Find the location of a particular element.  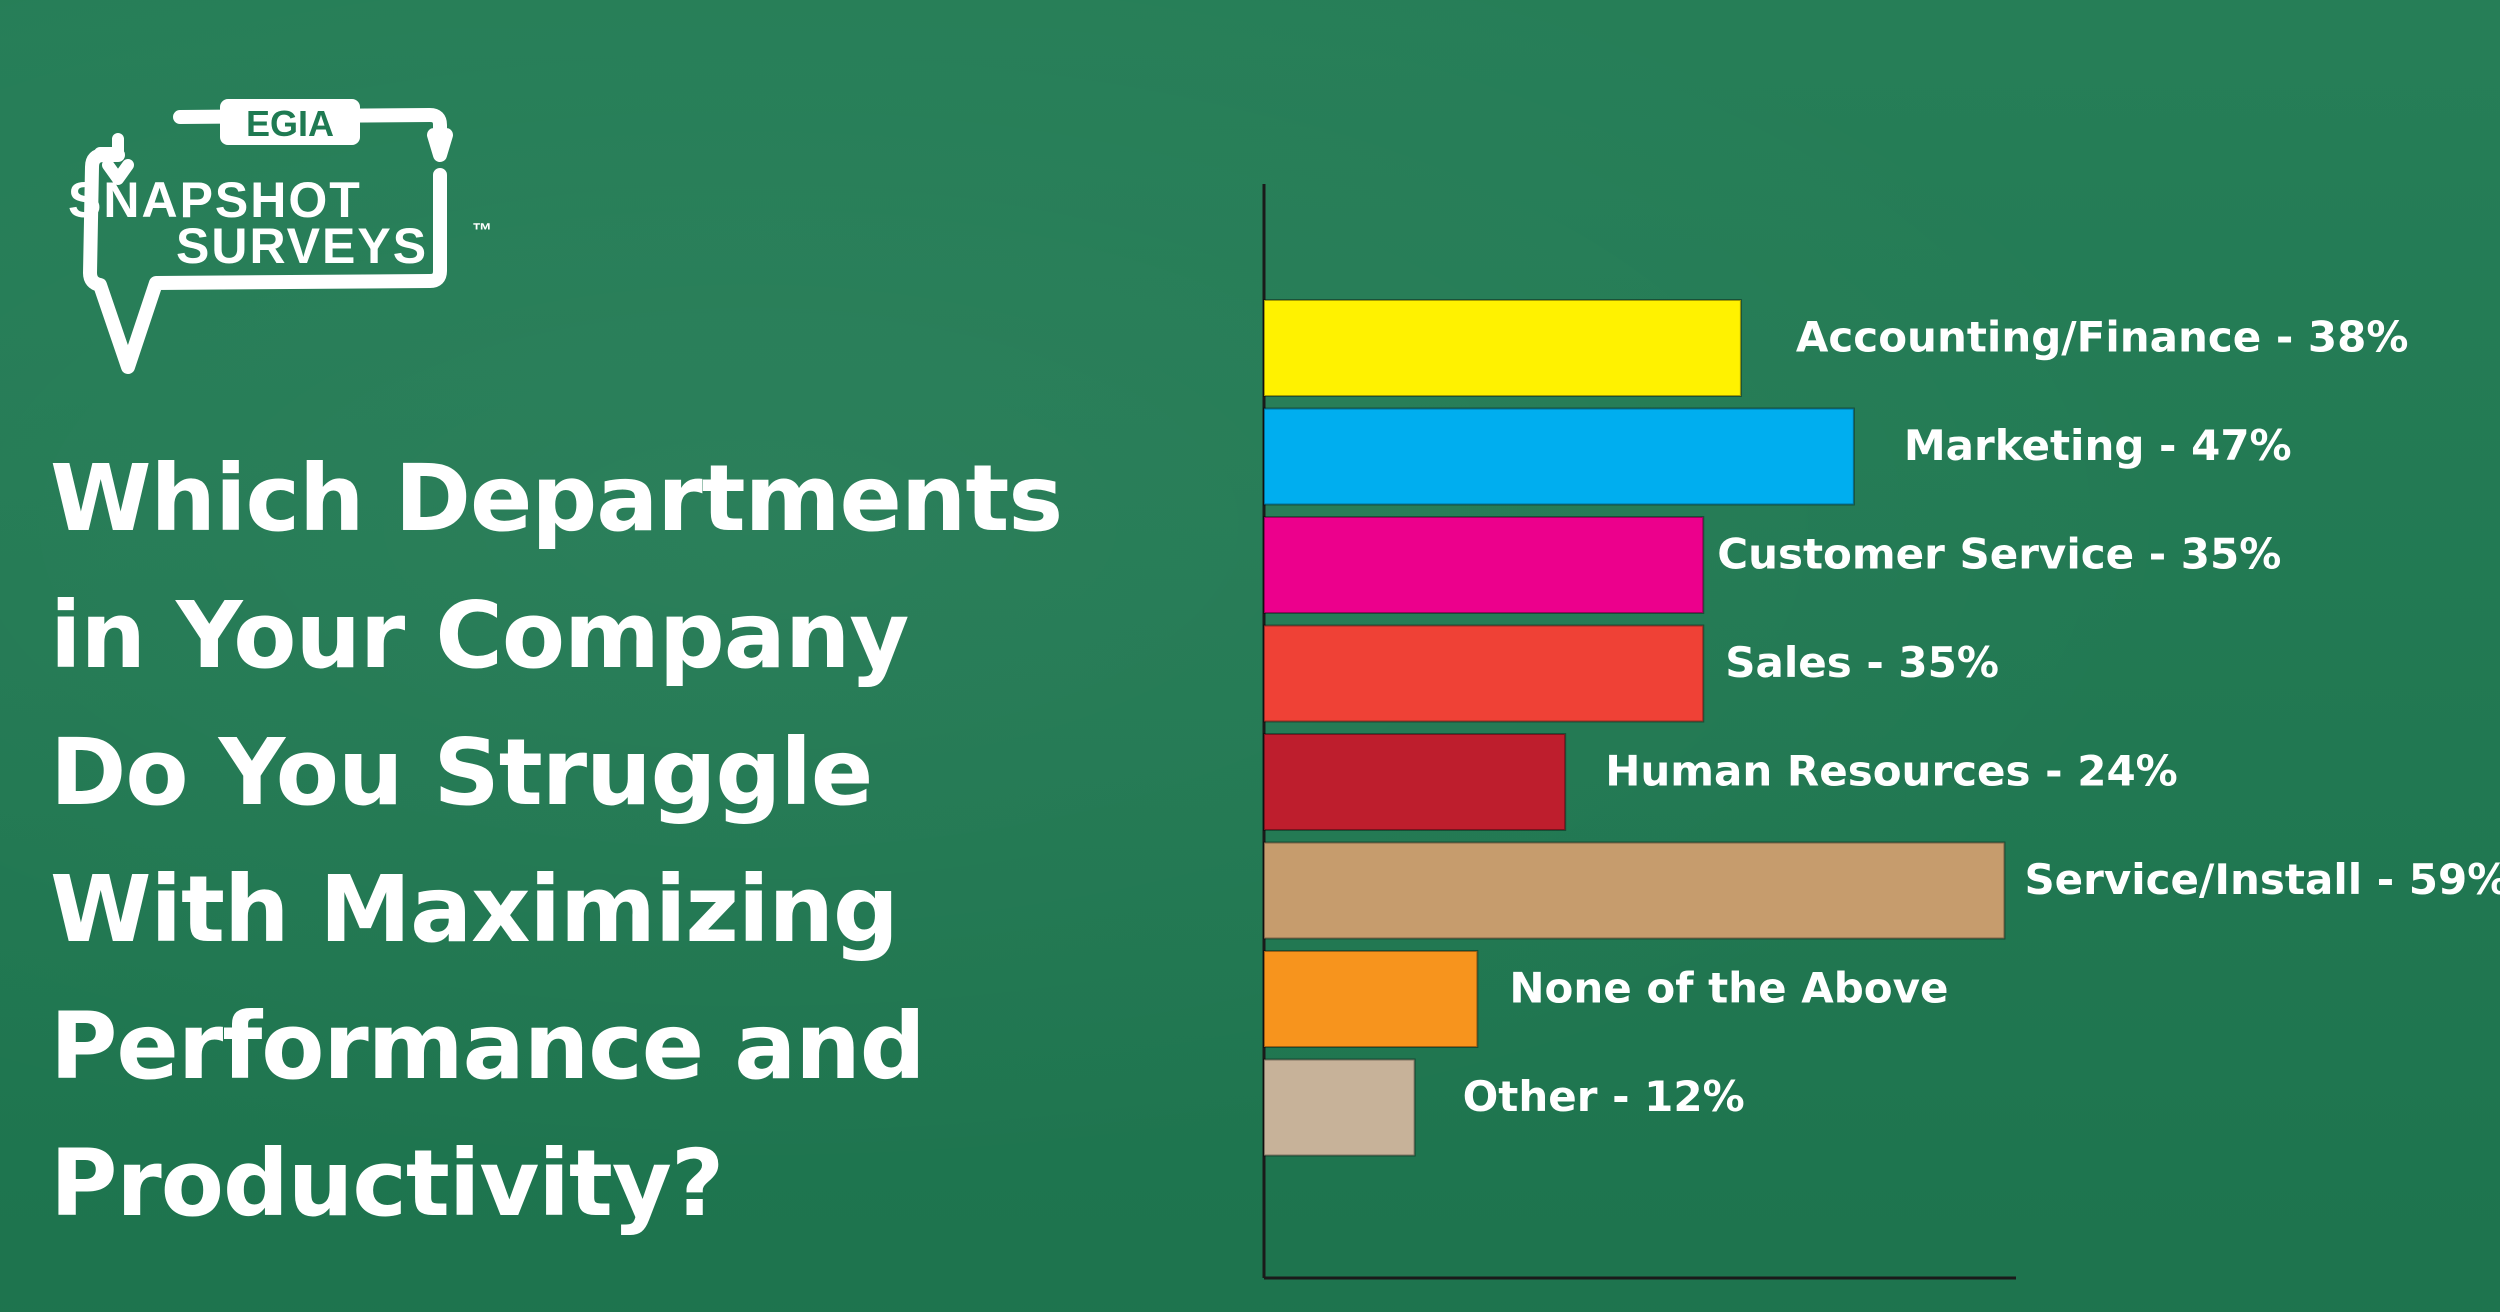

egia-snapshot-surveys-logo: EGIA SNAPSHOT SURVEYS ™ is located at coordinates (290, 240).